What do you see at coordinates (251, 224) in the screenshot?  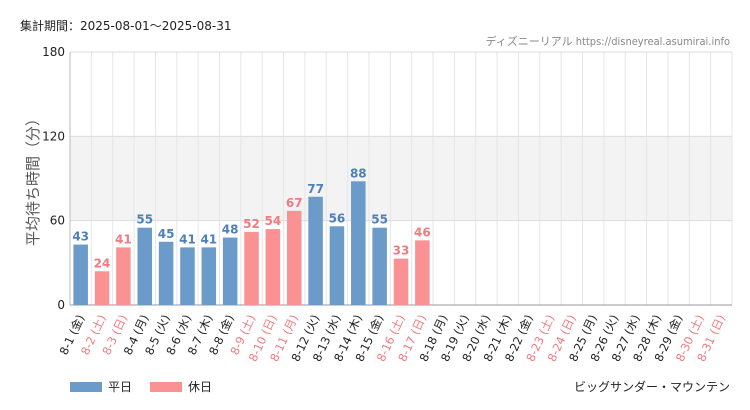 I see `bar-value-label: 52` at bounding box center [251, 224].